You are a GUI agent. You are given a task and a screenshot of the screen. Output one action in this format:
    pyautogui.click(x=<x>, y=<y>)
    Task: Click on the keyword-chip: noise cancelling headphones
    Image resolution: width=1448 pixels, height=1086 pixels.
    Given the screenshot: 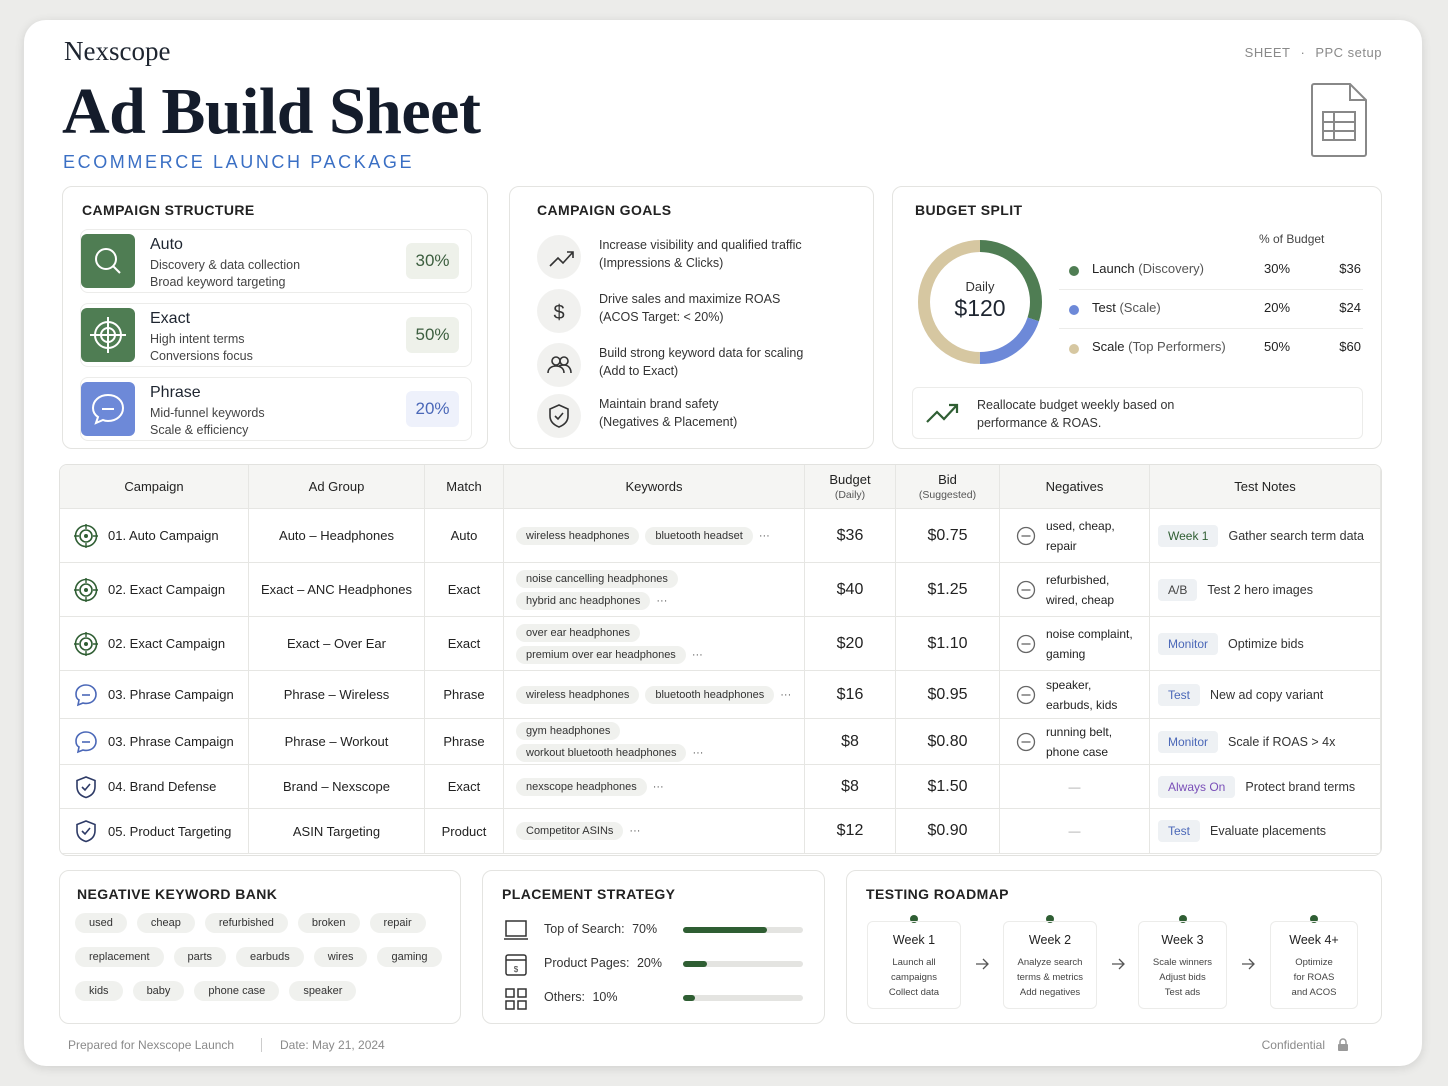 What is the action you would take?
    pyautogui.click(x=597, y=578)
    